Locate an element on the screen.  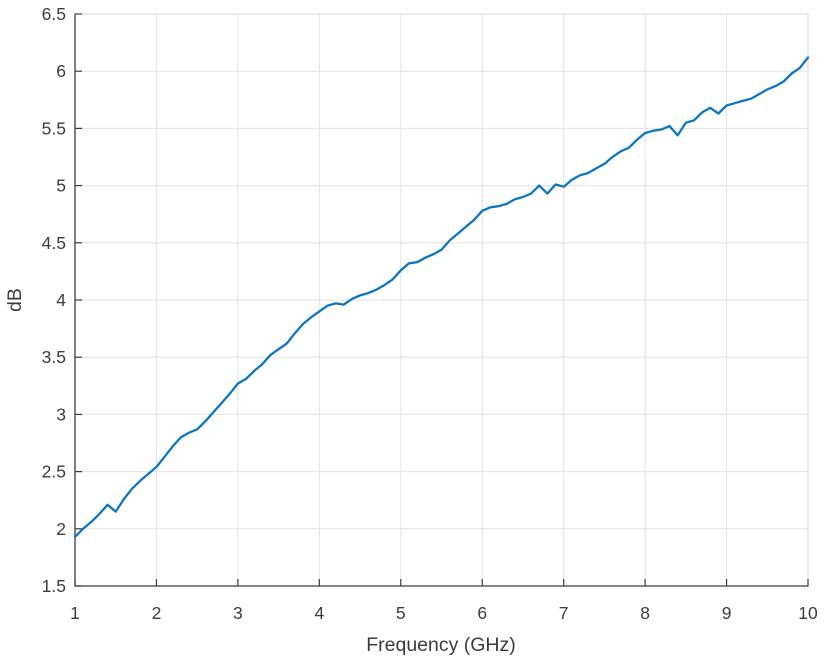
x-tick-label: 6 is located at coordinates (482, 613).